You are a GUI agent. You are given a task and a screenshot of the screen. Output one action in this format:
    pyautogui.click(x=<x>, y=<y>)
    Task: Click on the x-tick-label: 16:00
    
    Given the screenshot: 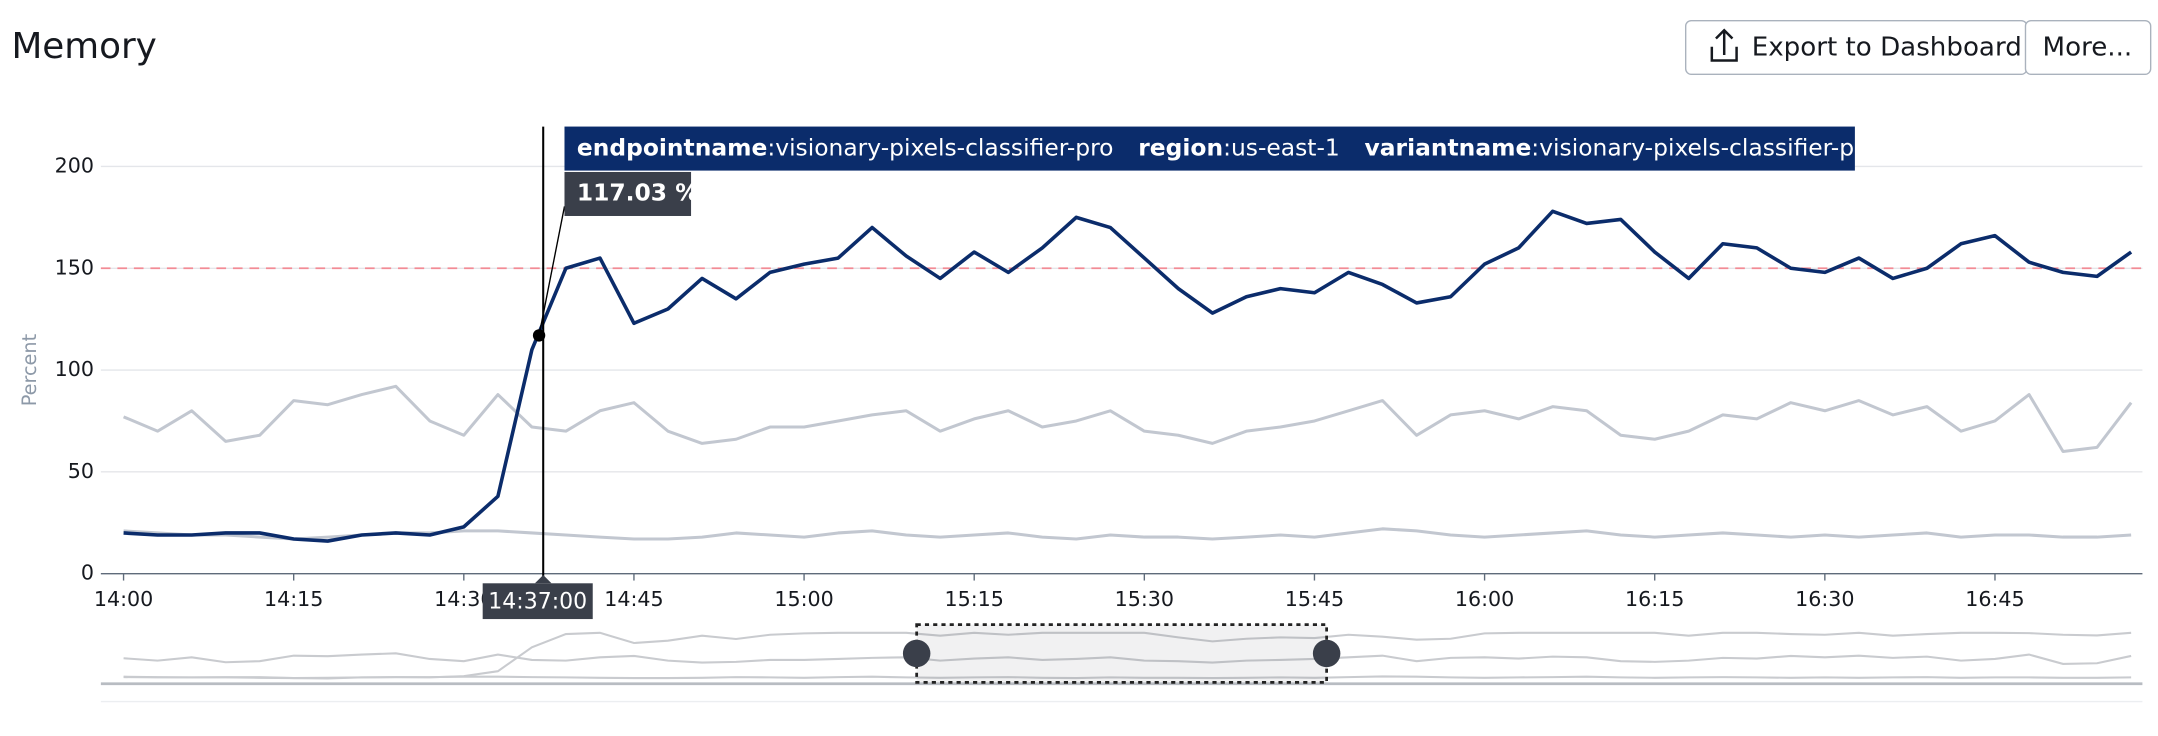 What is the action you would take?
    pyautogui.click(x=1484, y=599)
    